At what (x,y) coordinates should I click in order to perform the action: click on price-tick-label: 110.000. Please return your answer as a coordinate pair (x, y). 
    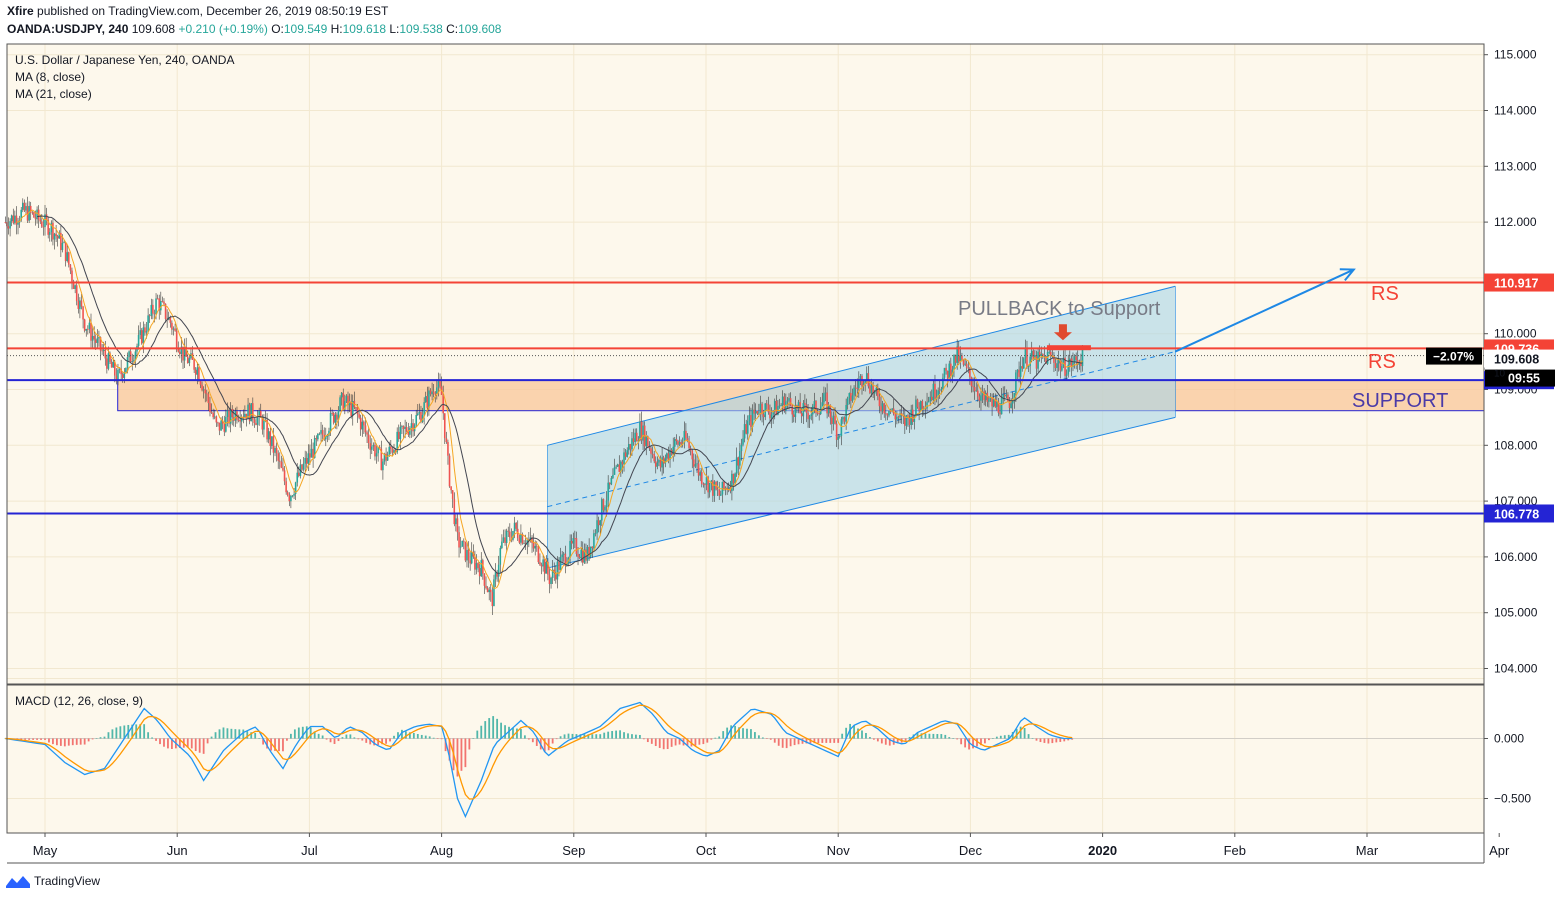
    Looking at the image, I should click on (1515, 334).